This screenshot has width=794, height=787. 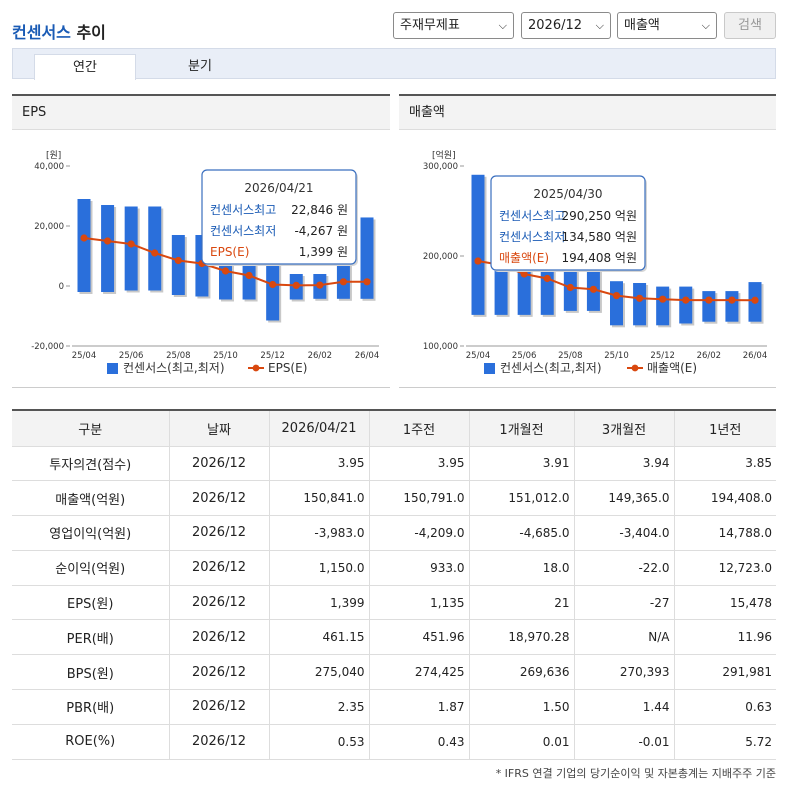 I want to click on y-tick-label: 0, so click(x=61, y=287).